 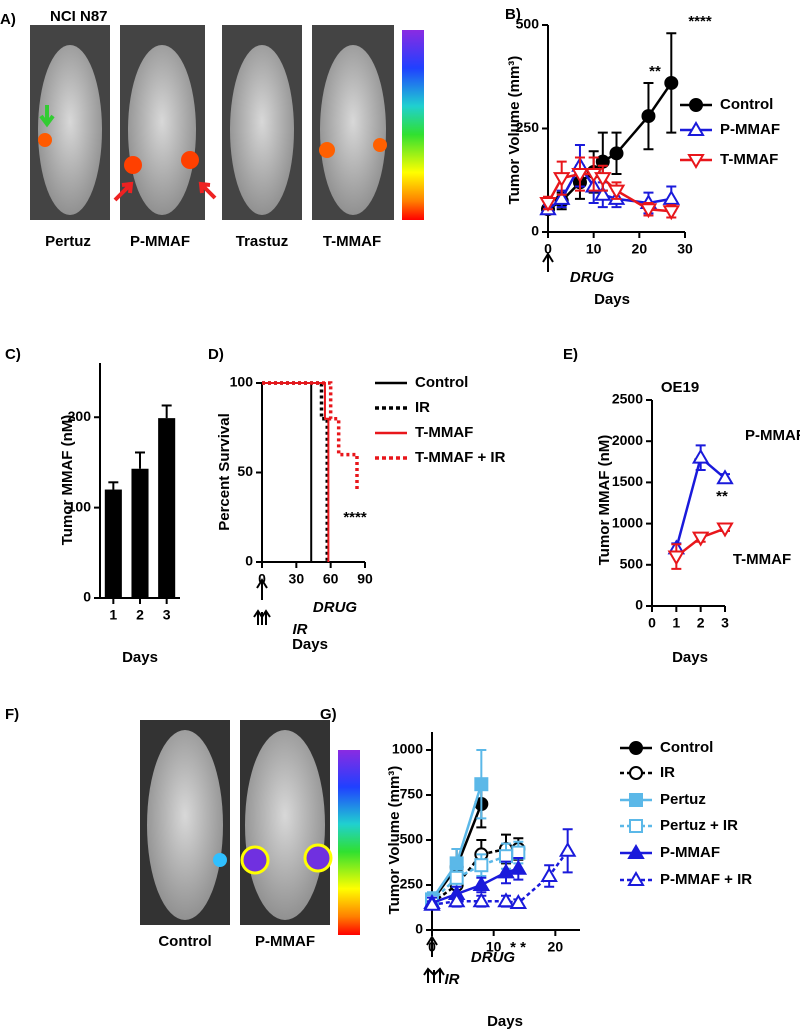 What do you see at coordinates (184, 941) in the screenshot?
I see `image-label: Control` at bounding box center [184, 941].